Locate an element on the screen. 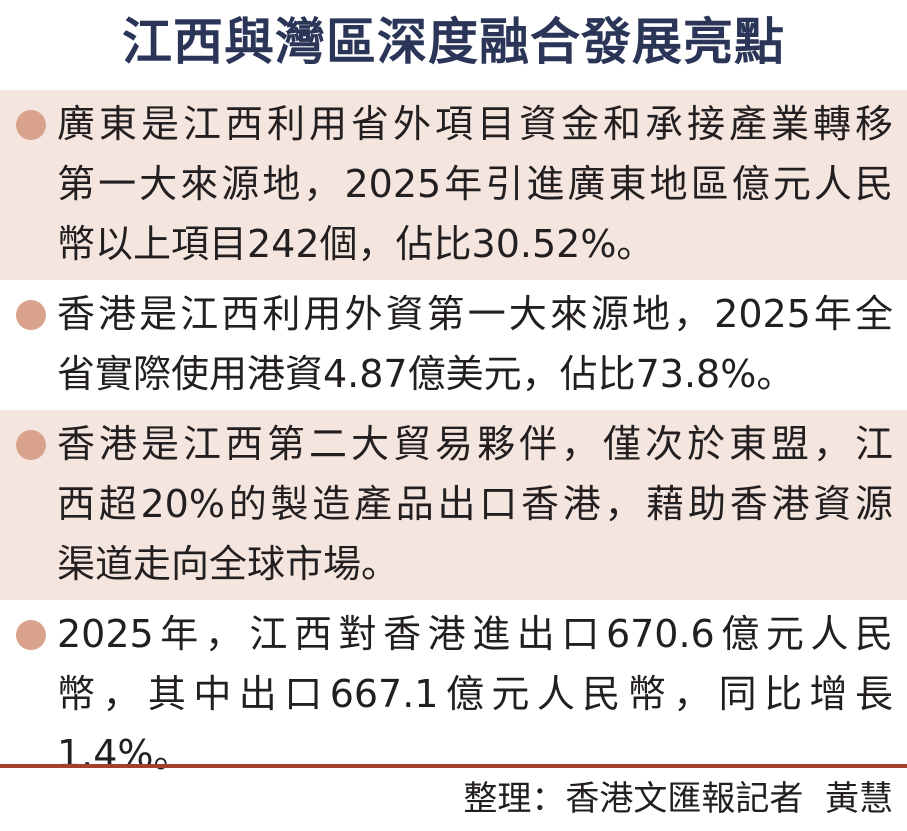 The image size is (907, 831). title: 江西與灣區深度融合發展亮點 is located at coordinates (453, 42).